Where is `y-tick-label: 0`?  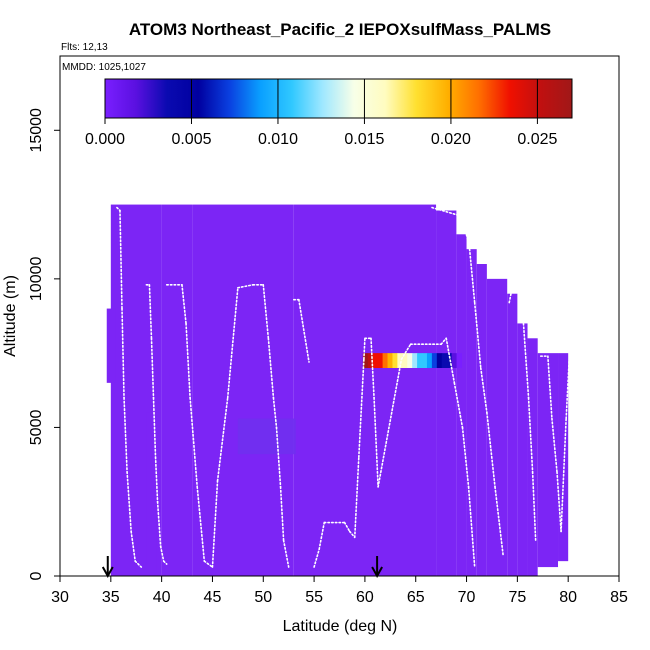 y-tick-label: 0 is located at coordinates (36, 575).